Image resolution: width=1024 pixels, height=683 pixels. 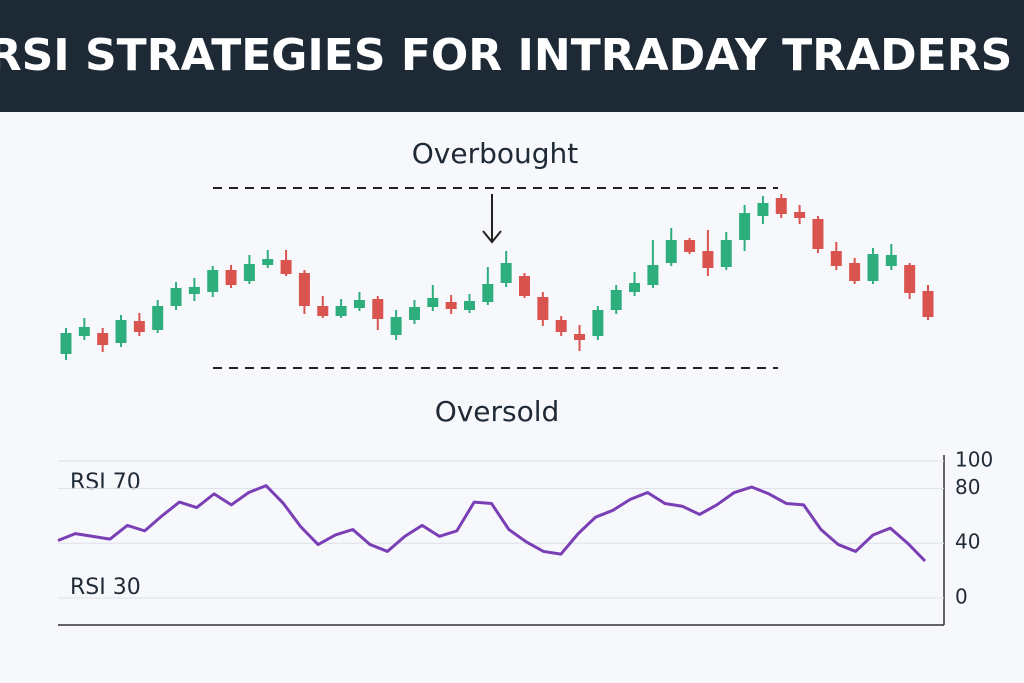 I want to click on y-tick-label: 0, so click(x=961, y=597).